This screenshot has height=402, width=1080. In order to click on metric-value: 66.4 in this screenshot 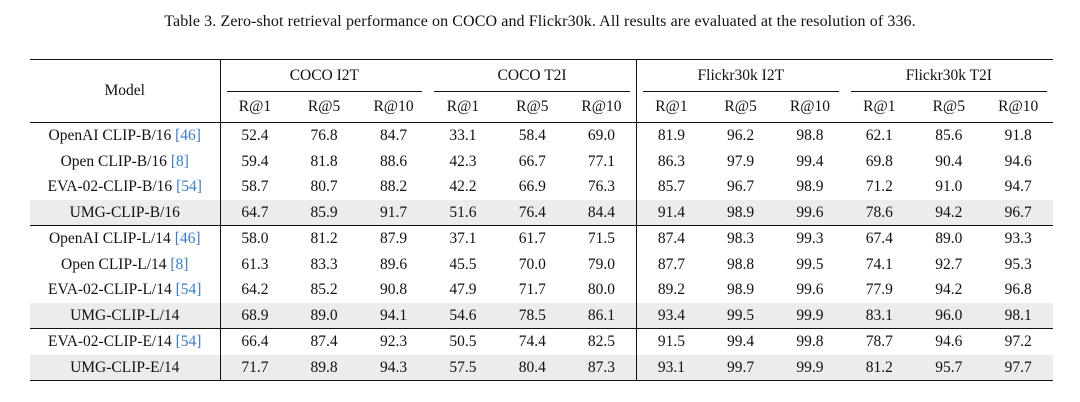, I will do `click(254, 341)`.